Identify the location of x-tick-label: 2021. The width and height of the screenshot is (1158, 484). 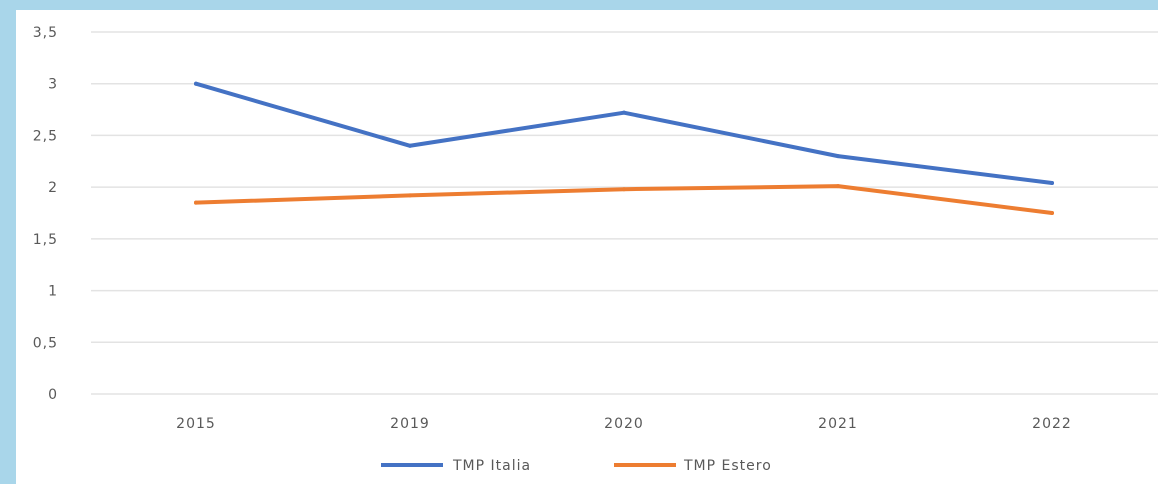
(838, 424).